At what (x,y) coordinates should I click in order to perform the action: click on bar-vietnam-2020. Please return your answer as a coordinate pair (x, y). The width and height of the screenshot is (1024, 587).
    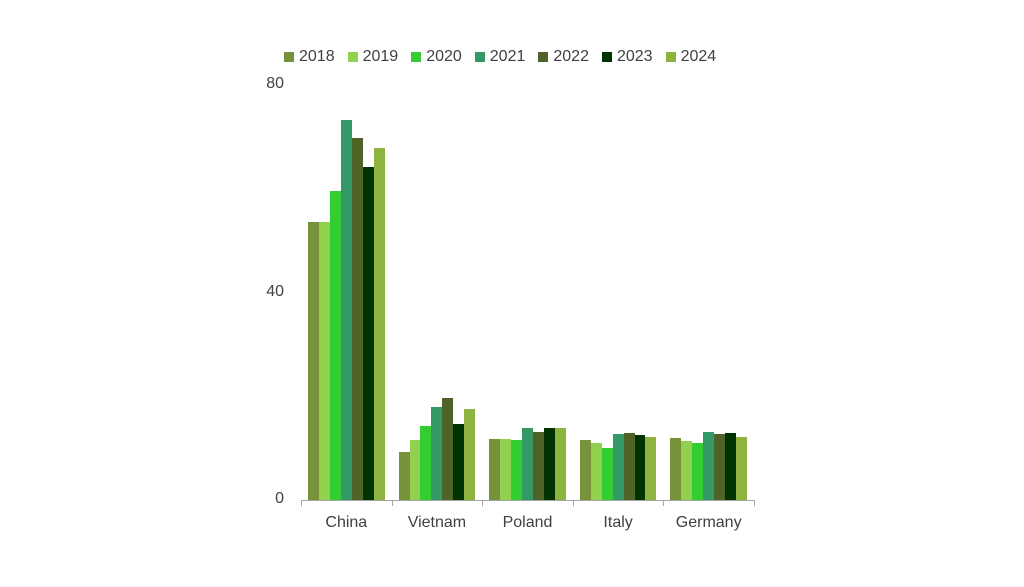
    Looking at the image, I should click on (426, 462).